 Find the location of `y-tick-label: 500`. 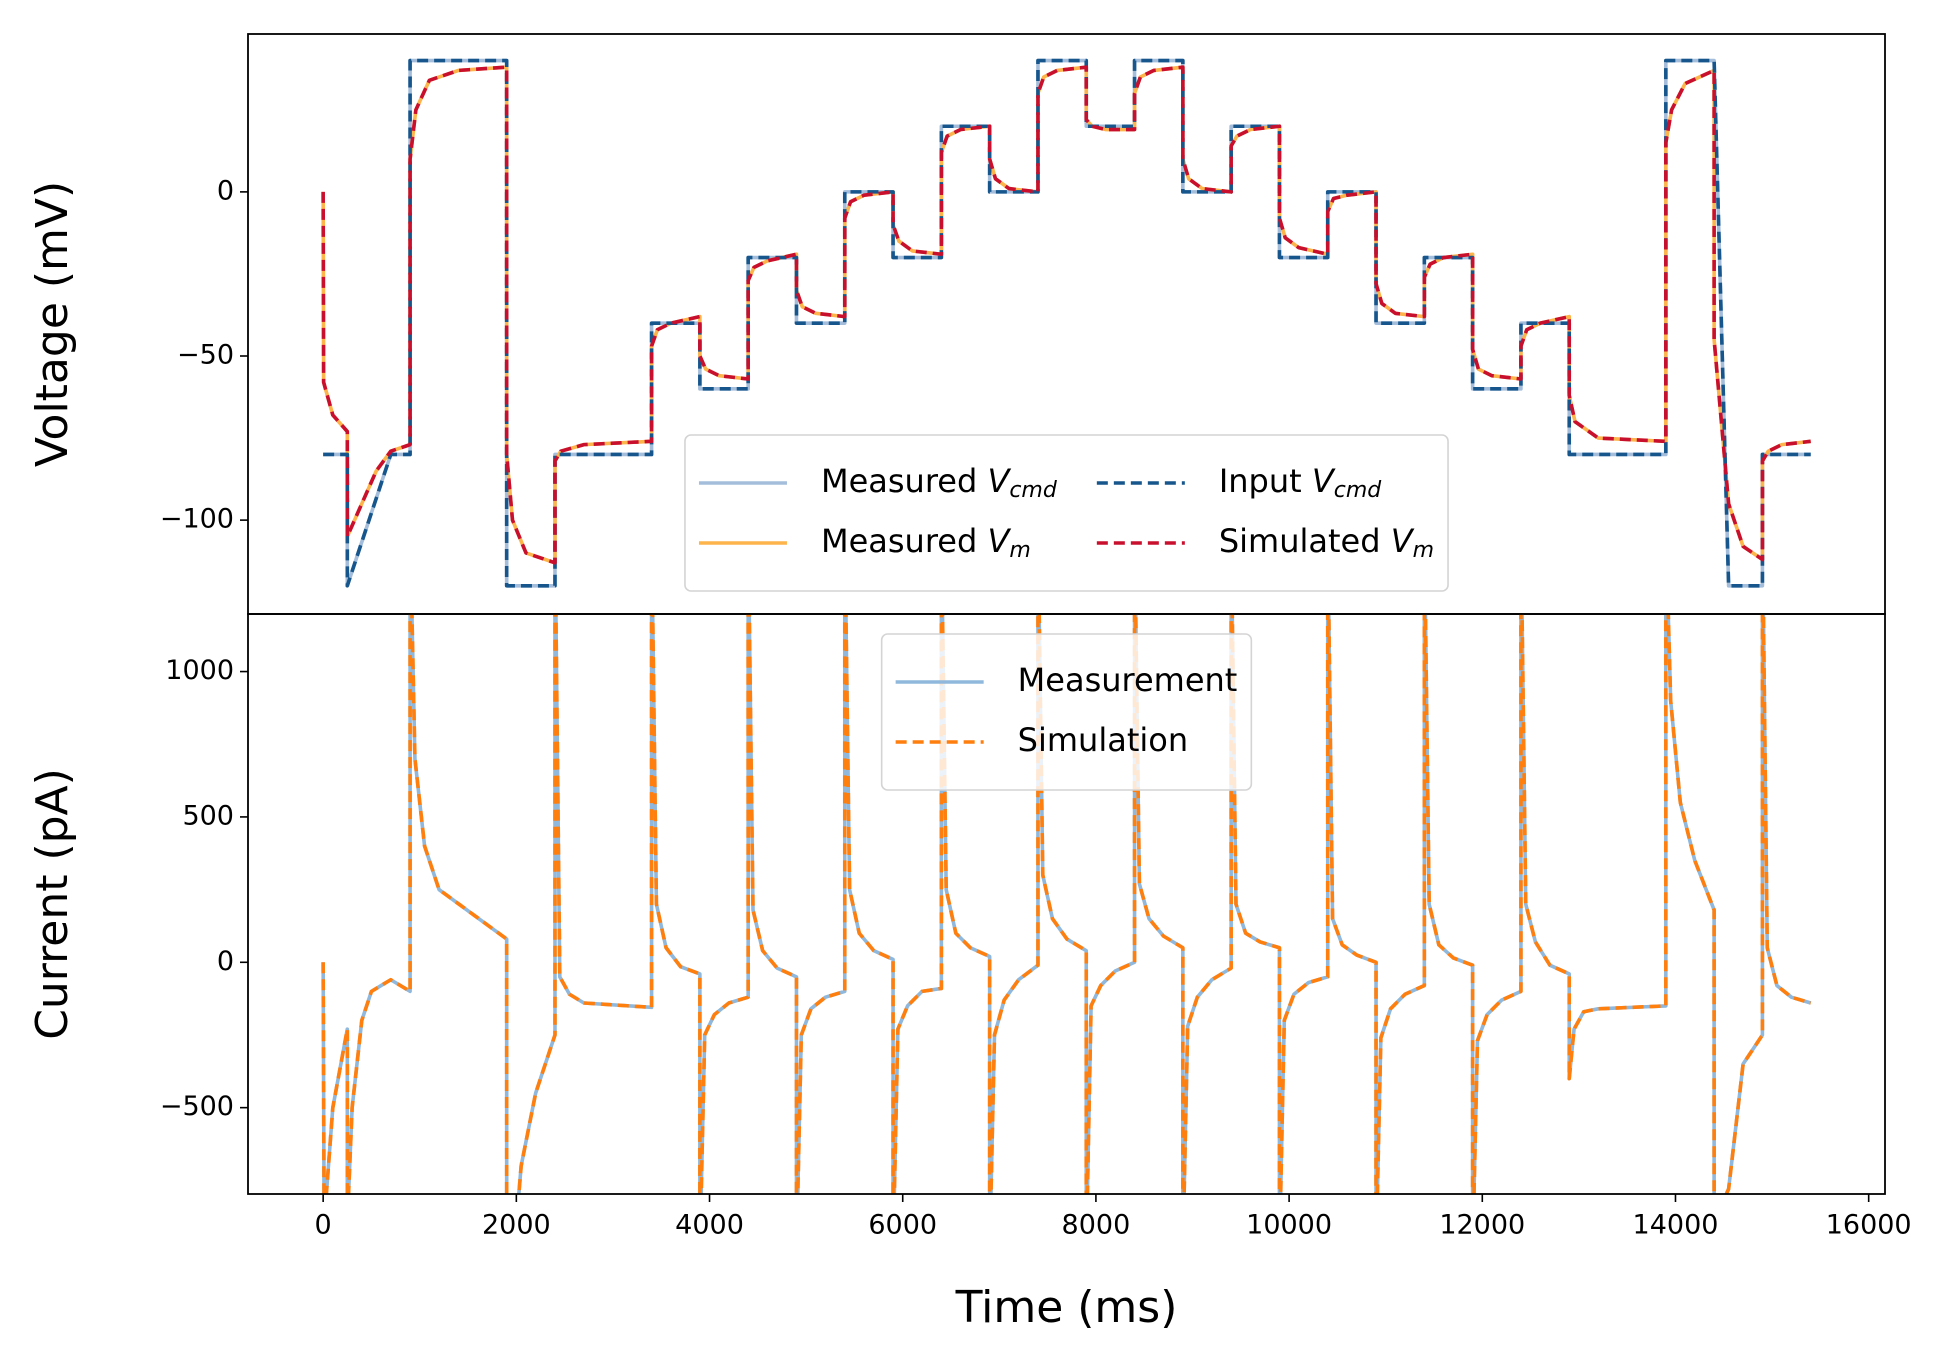

y-tick-label: 500 is located at coordinates (208, 815).